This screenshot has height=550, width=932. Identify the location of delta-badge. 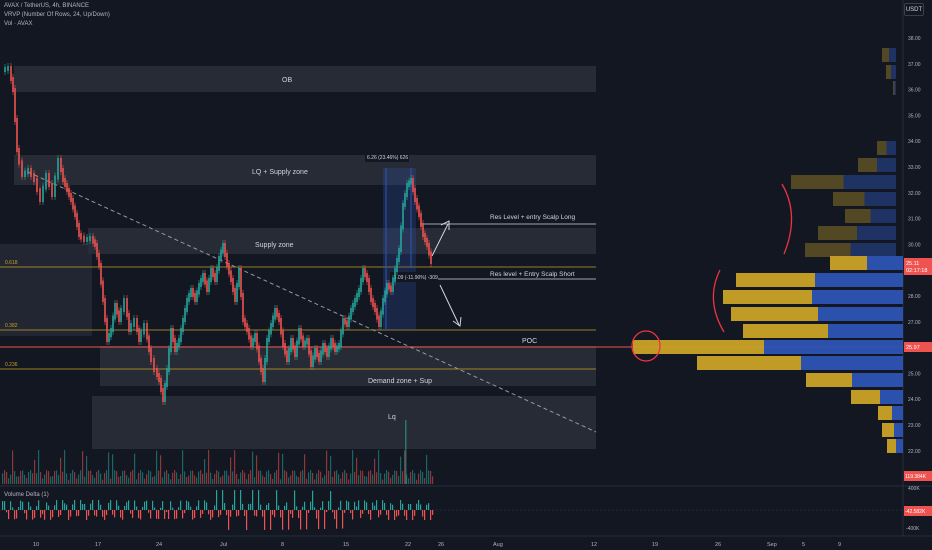
(918, 511).